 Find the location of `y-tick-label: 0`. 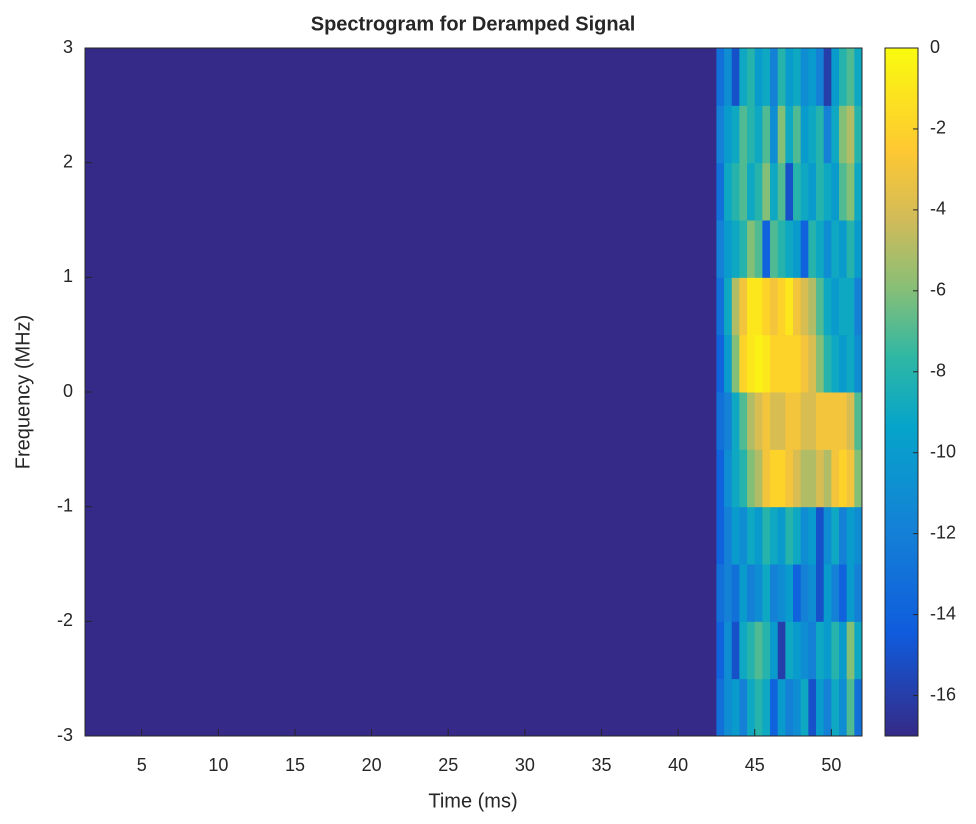

y-tick-label: 0 is located at coordinates (68, 391).